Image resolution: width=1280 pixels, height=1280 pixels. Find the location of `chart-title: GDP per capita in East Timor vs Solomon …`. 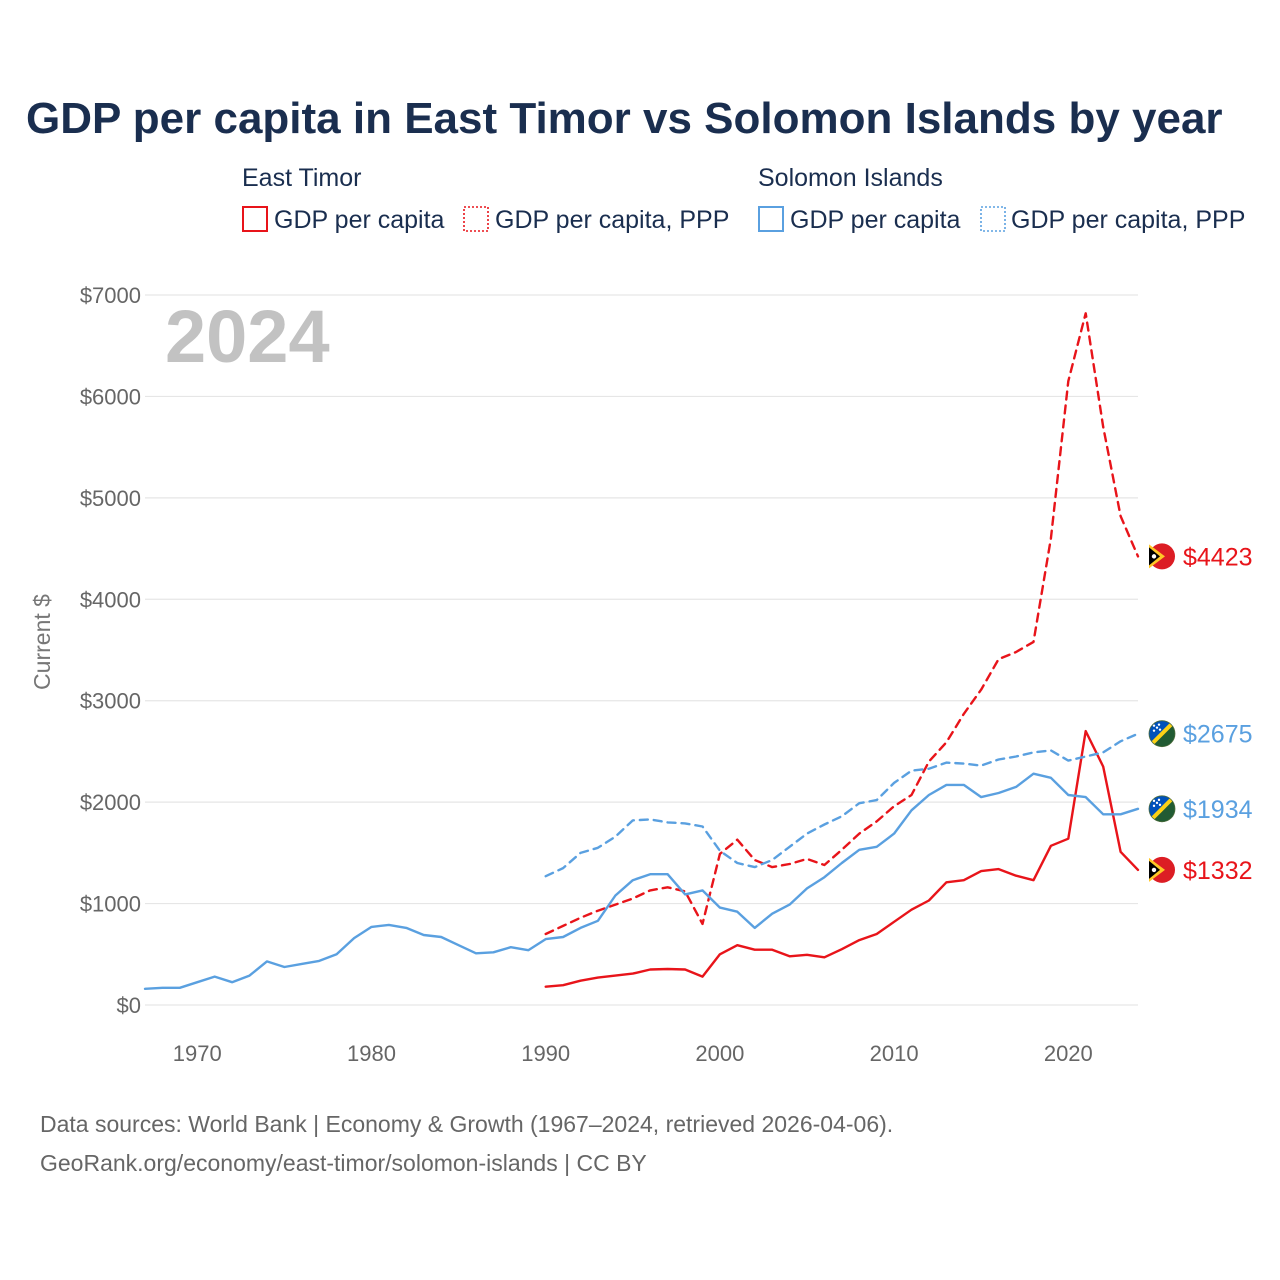

chart-title: GDP per capita in East Timor vs Solomon … is located at coordinates (624, 118).